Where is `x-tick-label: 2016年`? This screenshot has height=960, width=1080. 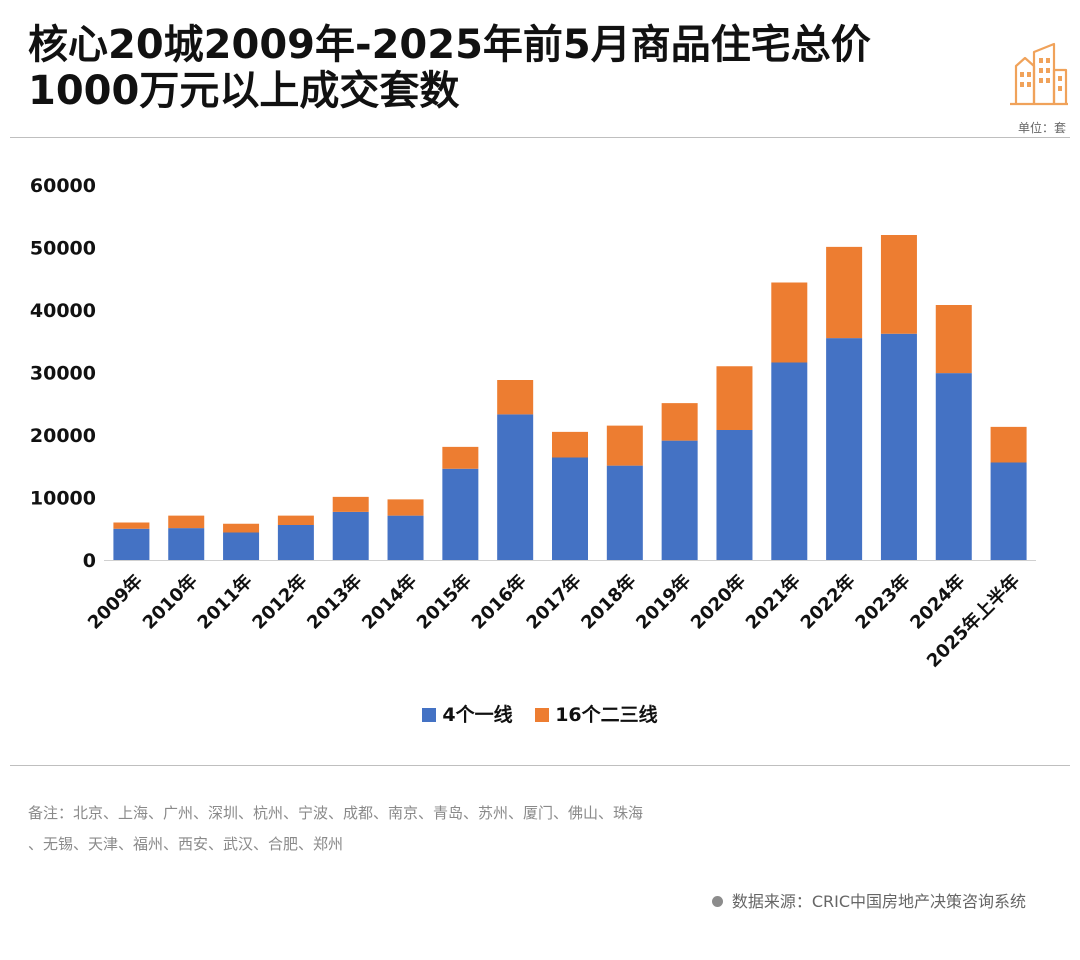
x-tick-label: 2016年 is located at coordinates (499, 602).